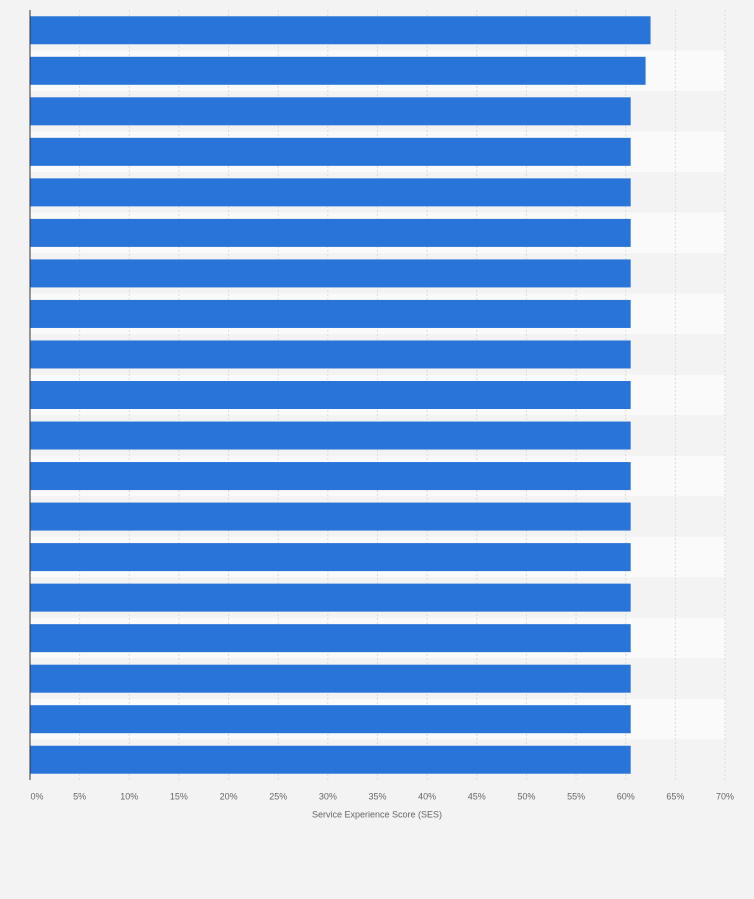  What do you see at coordinates (477, 796) in the screenshot?
I see `x-tick-label: 45%` at bounding box center [477, 796].